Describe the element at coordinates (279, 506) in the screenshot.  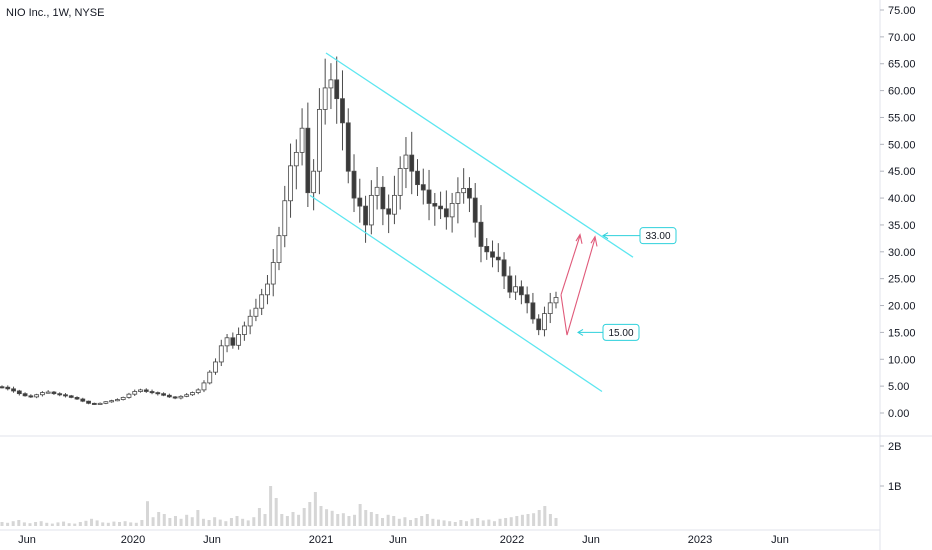
I see `volume-layer` at that location.